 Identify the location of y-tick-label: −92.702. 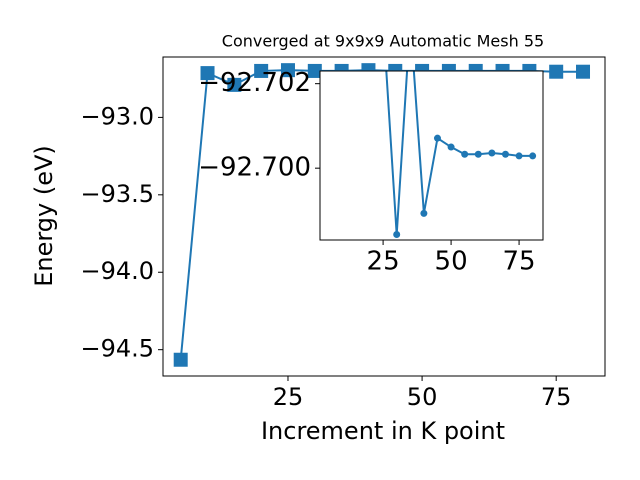
(254, 83).